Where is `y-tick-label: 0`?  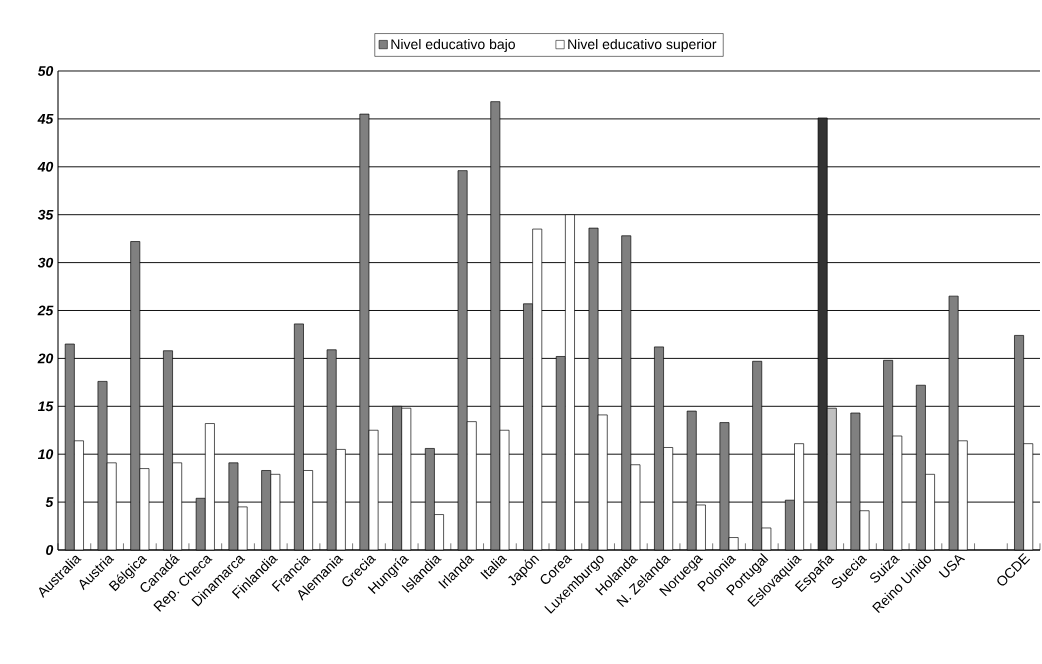
y-tick-label: 0 is located at coordinates (50, 550).